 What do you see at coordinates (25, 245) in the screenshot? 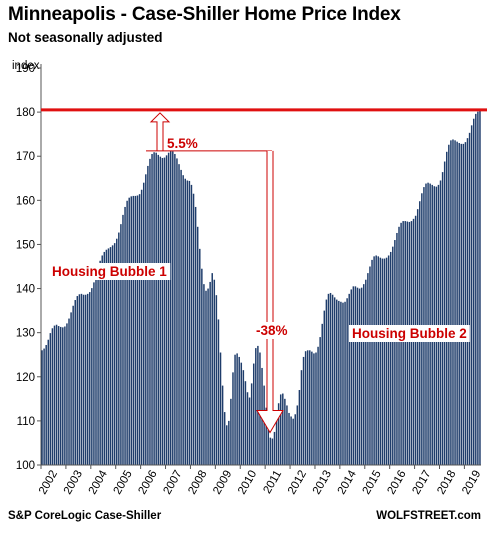
I see `y-tick-label: 150` at bounding box center [25, 245].